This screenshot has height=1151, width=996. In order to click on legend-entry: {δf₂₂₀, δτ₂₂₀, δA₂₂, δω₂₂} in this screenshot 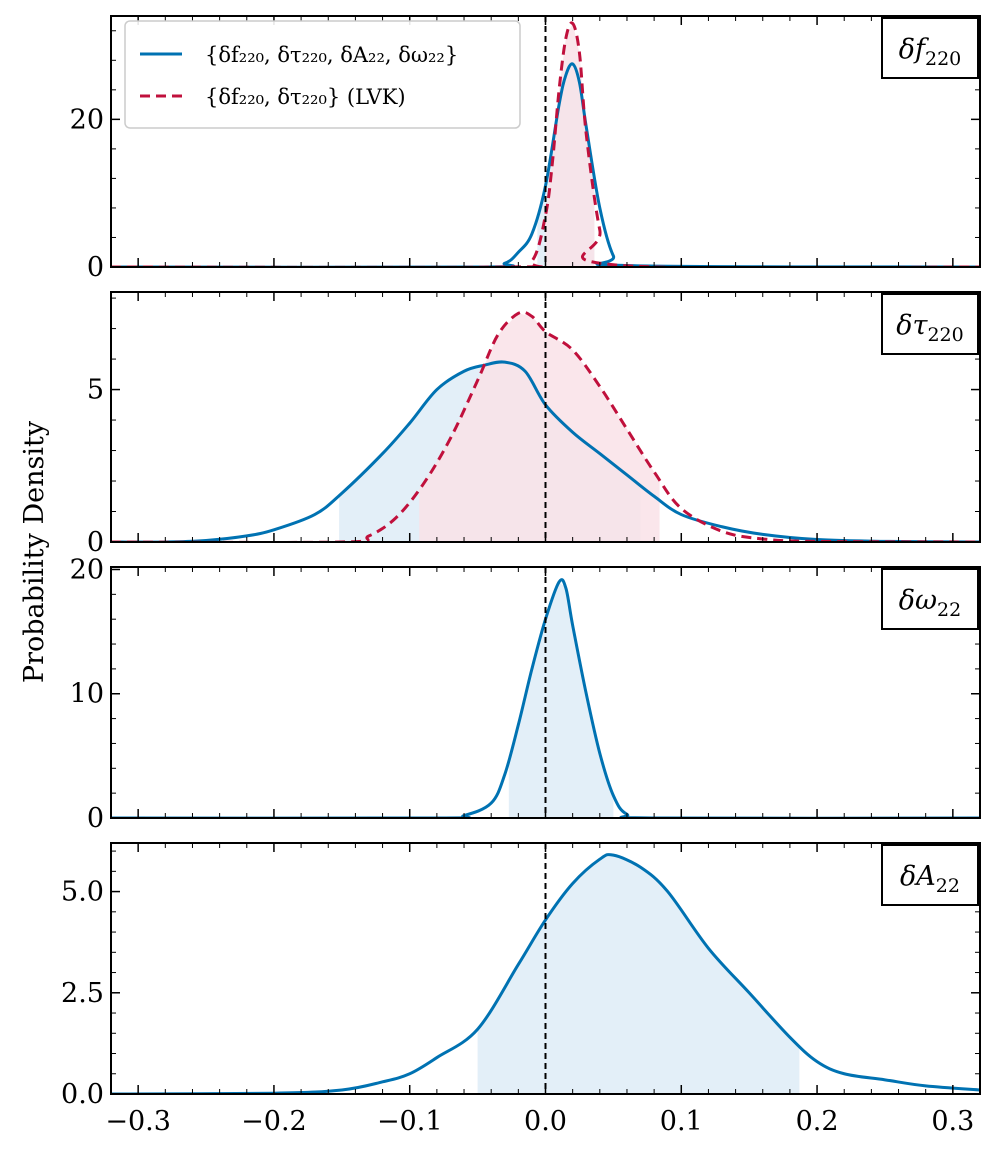, I will do `click(331, 55)`.